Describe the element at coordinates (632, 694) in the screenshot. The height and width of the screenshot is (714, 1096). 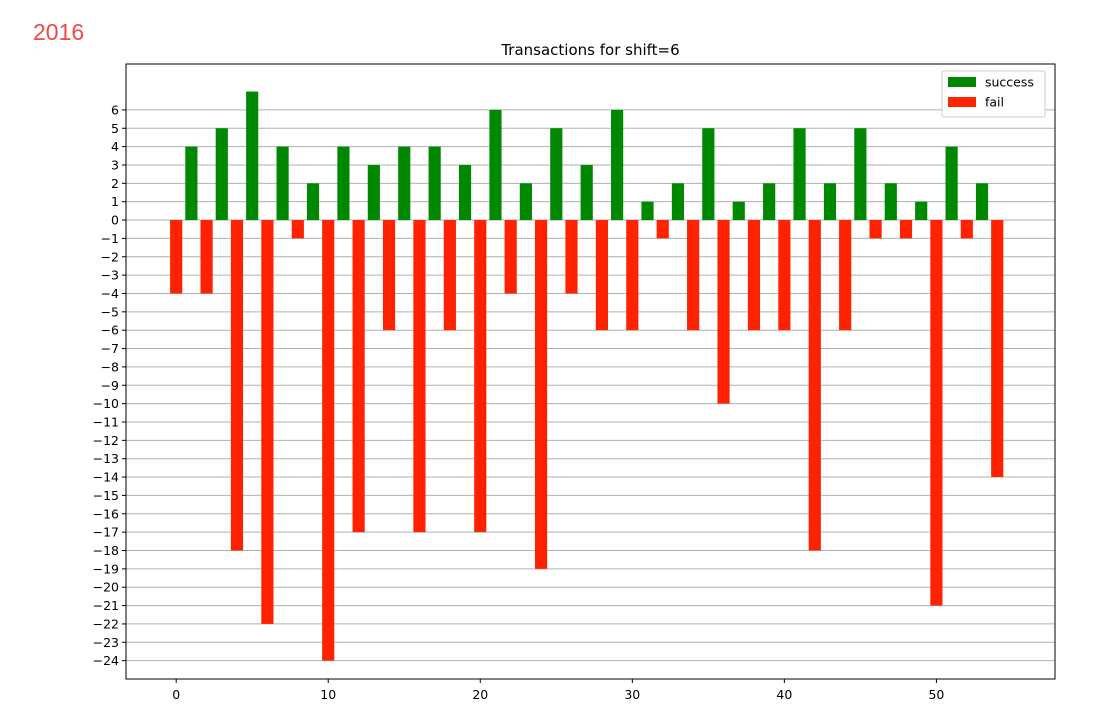
I see `x-tick-label: 30` at that location.